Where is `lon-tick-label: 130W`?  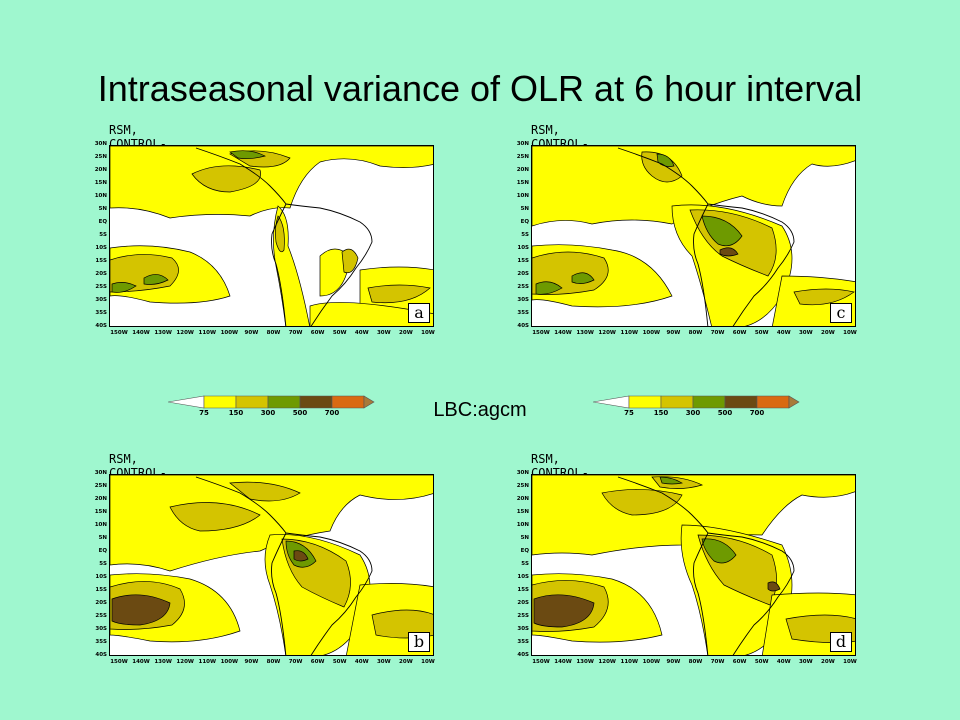 lon-tick-label: 130W is located at coordinates (163, 333).